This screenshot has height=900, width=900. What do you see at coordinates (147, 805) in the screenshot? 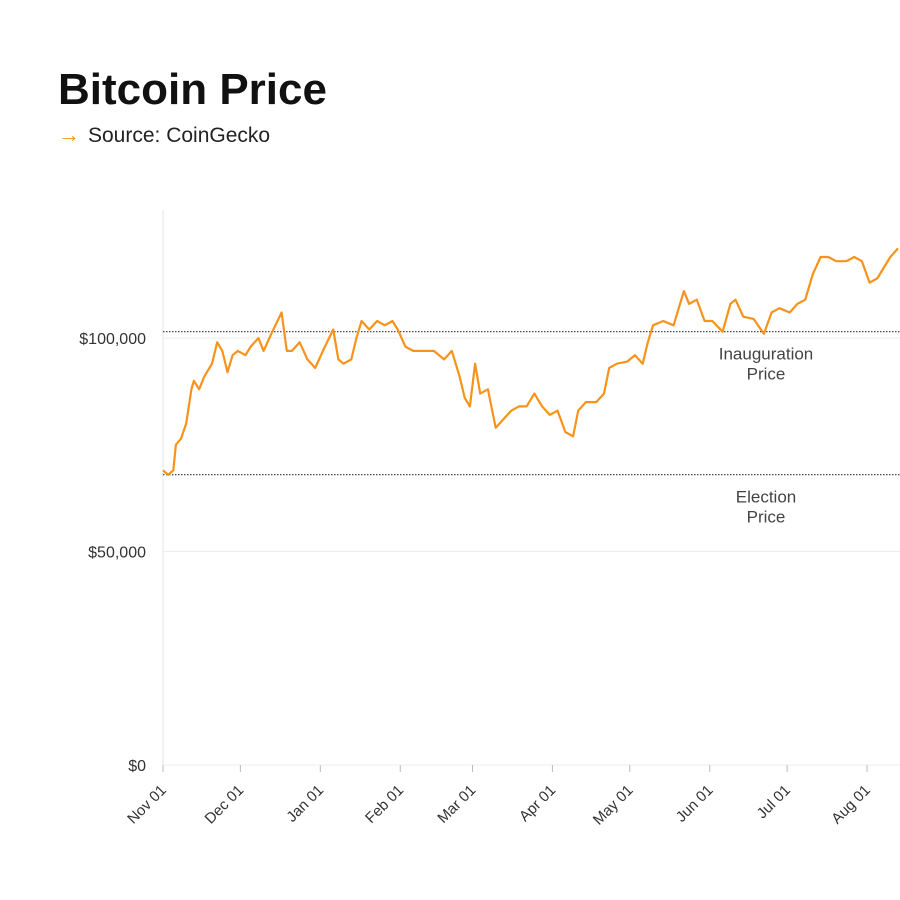
I see `x-tick-label: Nov 01` at bounding box center [147, 805].